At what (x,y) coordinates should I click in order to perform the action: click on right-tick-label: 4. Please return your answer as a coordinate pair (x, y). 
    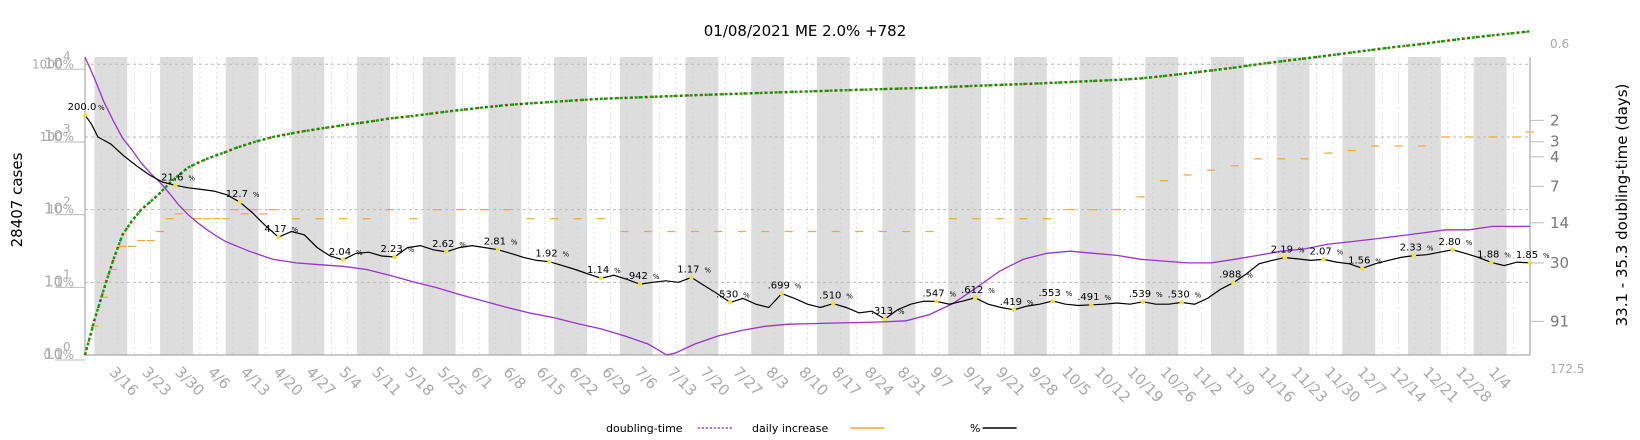
    Looking at the image, I should click on (1555, 157).